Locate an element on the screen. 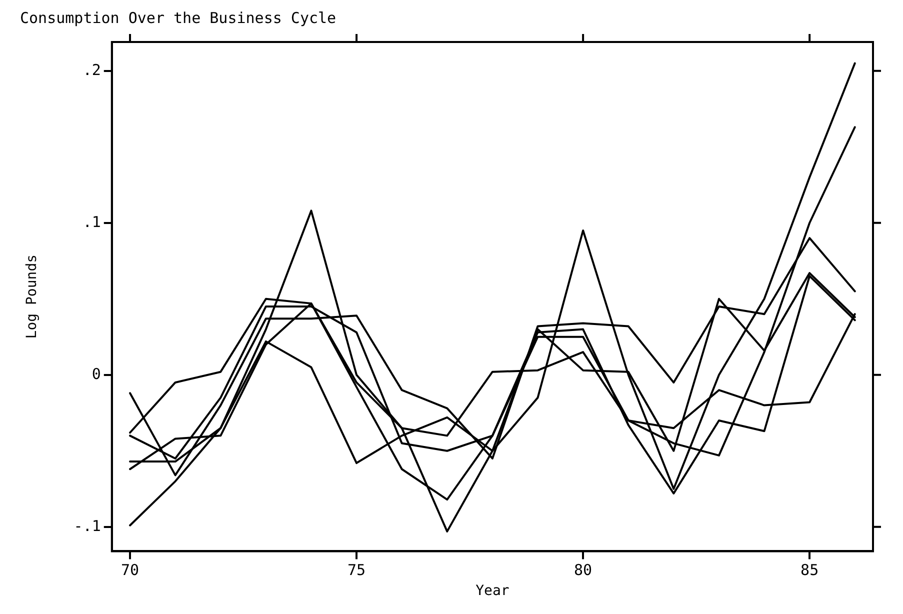  y-tick-label: .2 is located at coordinates (91, 69).